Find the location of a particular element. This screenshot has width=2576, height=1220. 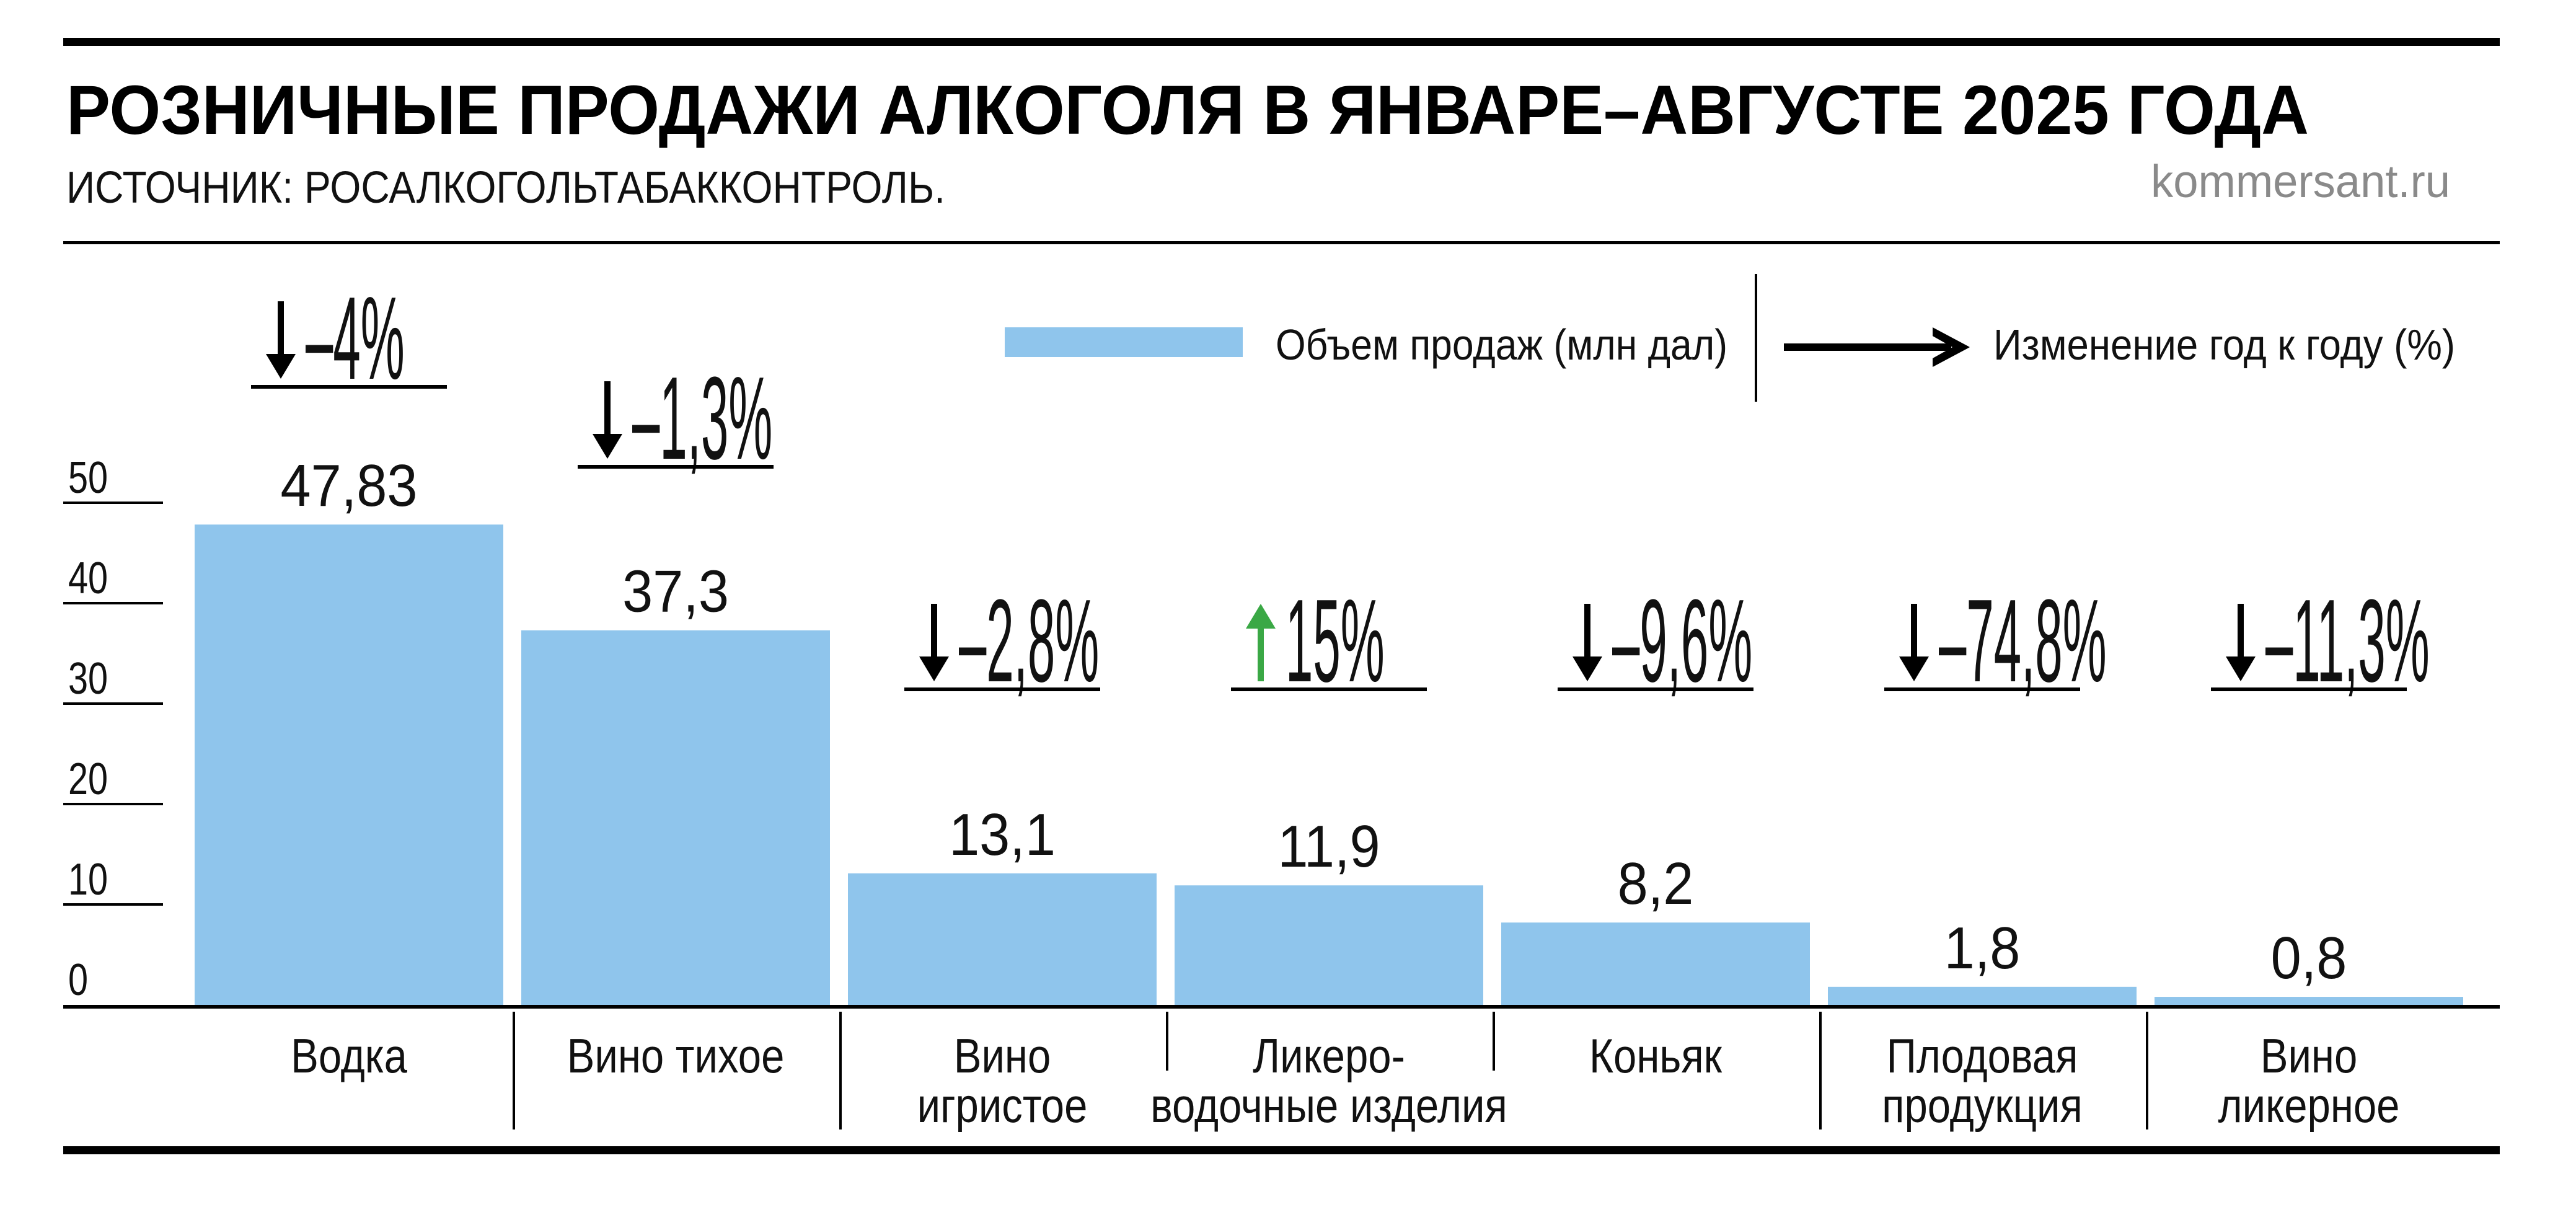

legend-swatch-volume is located at coordinates (1124, 342).